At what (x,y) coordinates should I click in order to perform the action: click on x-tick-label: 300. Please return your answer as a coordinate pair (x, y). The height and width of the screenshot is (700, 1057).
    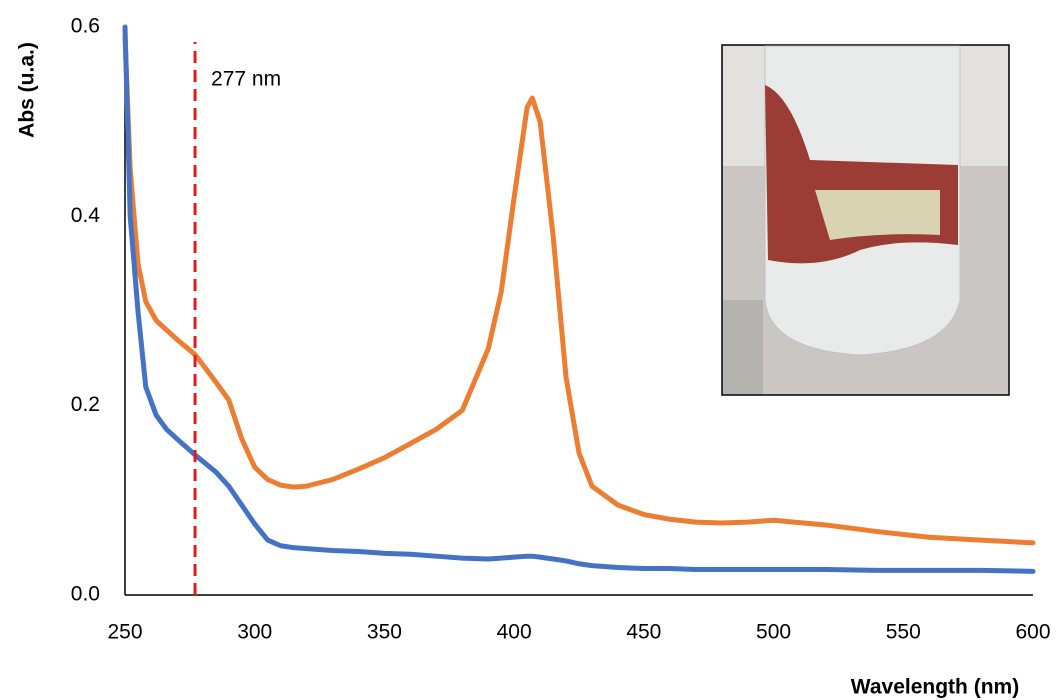
    Looking at the image, I should click on (254, 632).